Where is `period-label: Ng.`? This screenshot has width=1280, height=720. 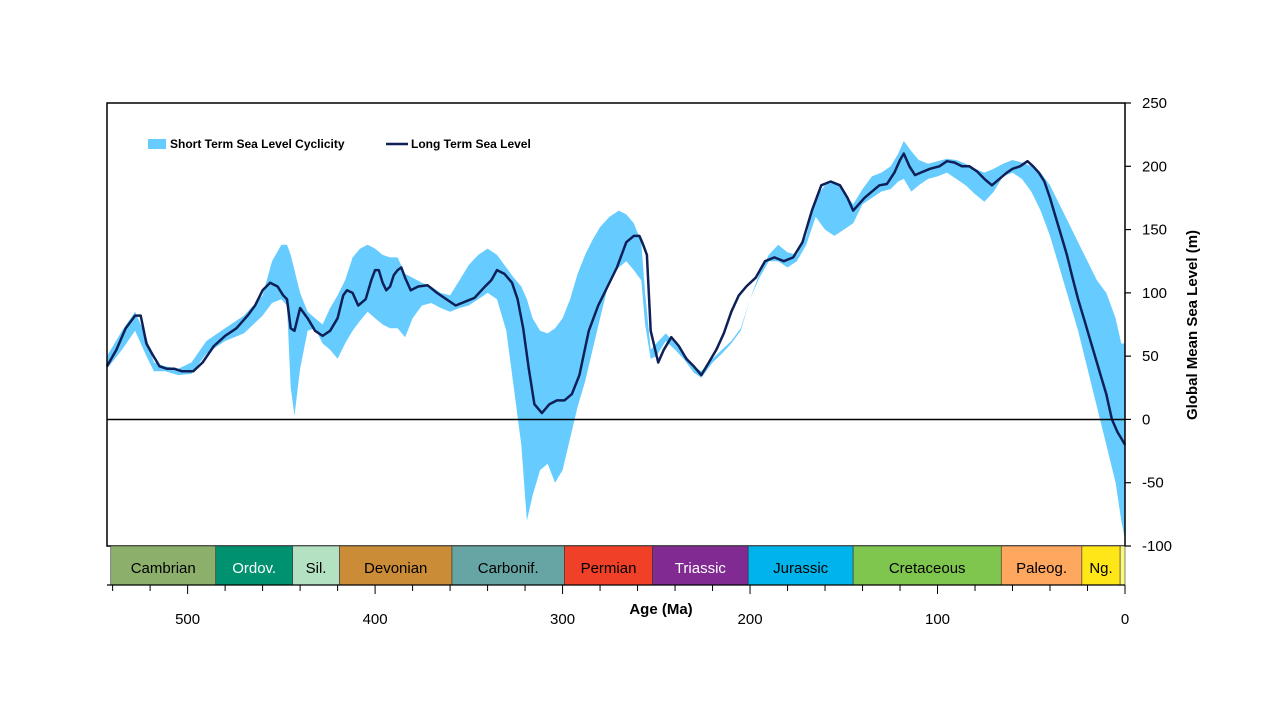
period-label: Ng. is located at coordinates (1100, 568).